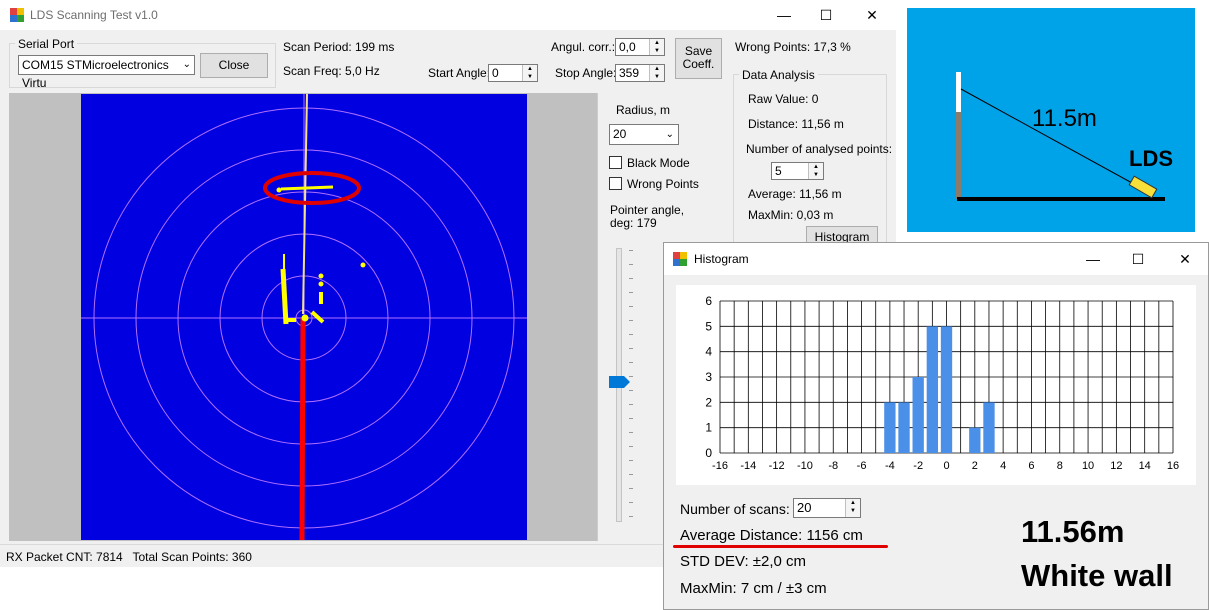 The height and width of the screenshot is (610, 1209). Describe the element at coordinates (620, 382) in the screenshot. I see `pointer-angle-slider-thumb` at that location.